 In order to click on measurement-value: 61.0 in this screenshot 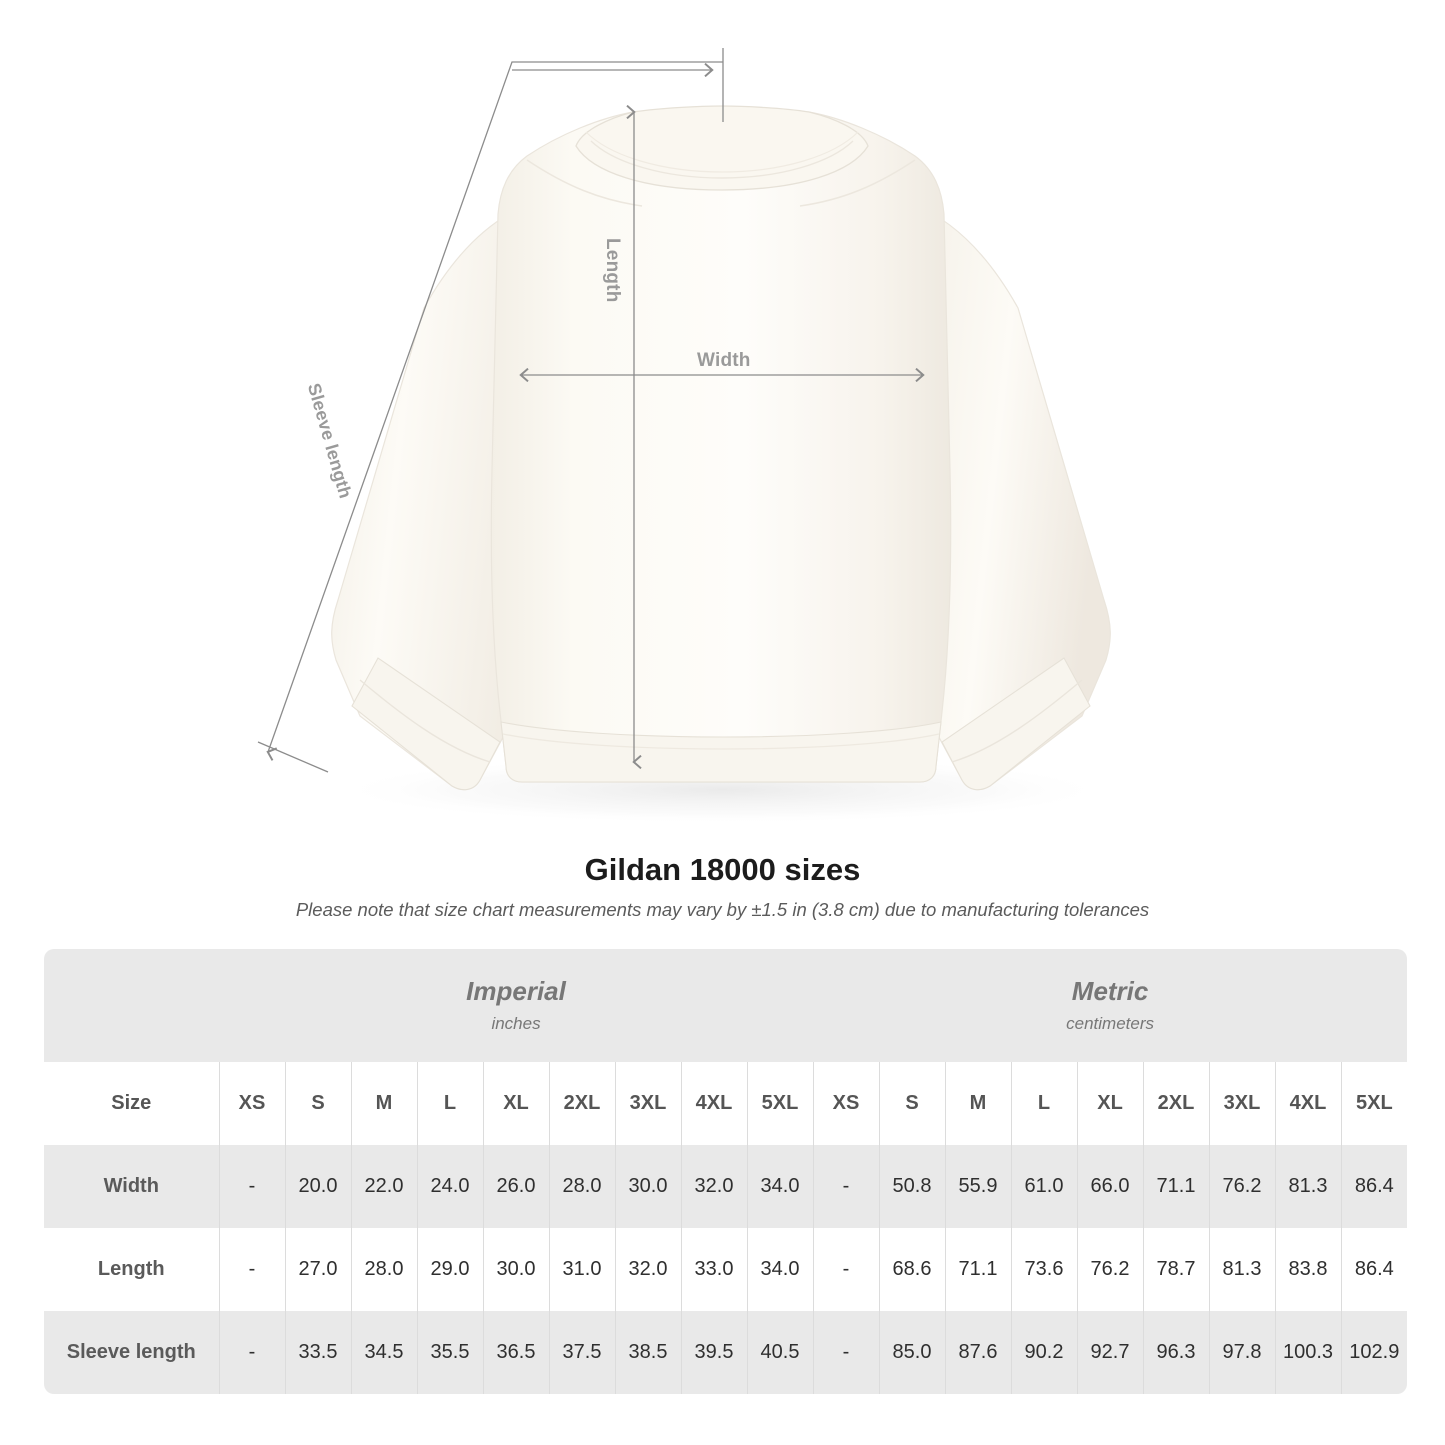, I will do `click(1044, 1186)`.